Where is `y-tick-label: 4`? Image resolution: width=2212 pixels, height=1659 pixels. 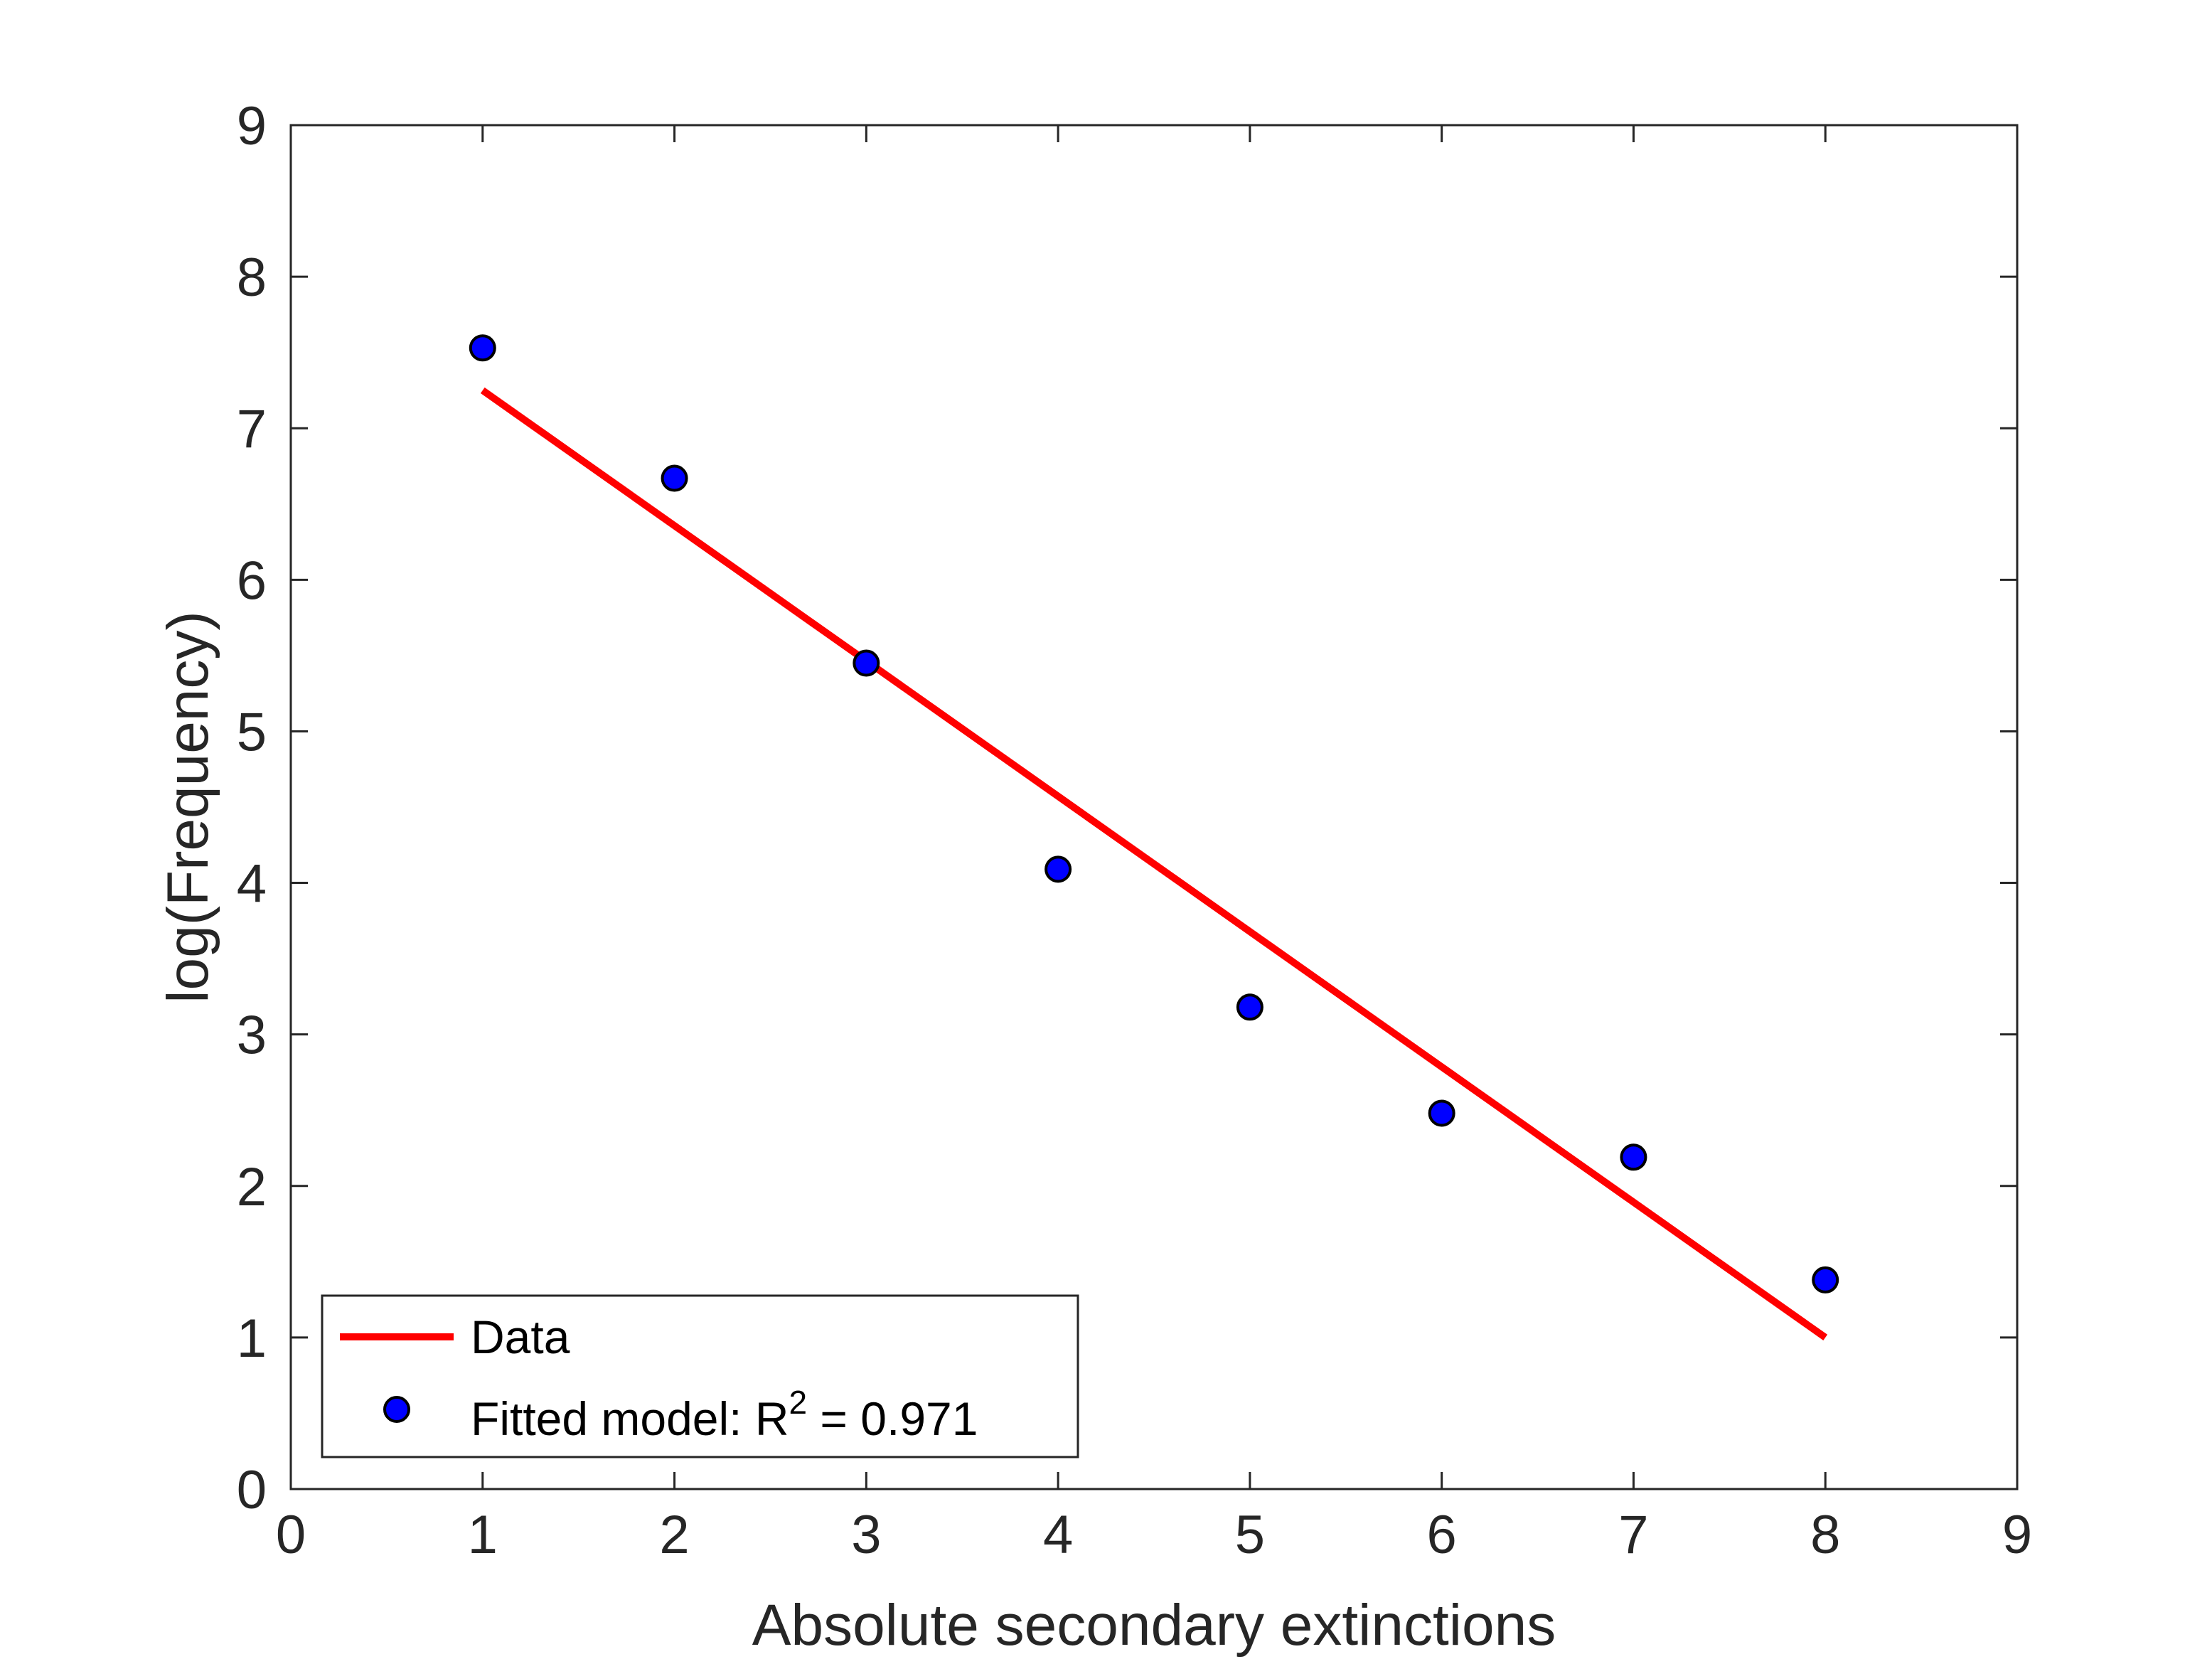 y-tick-label: 4 is located at coordinates (252, 884).